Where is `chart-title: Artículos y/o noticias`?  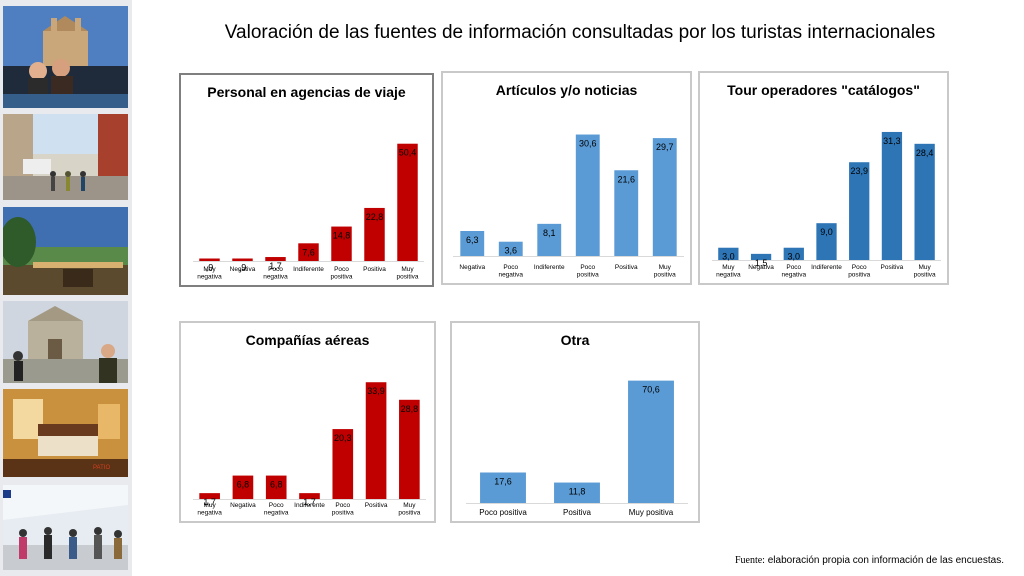
chart-title: Artículos y/o noticias is located at coordinates (566, 90).